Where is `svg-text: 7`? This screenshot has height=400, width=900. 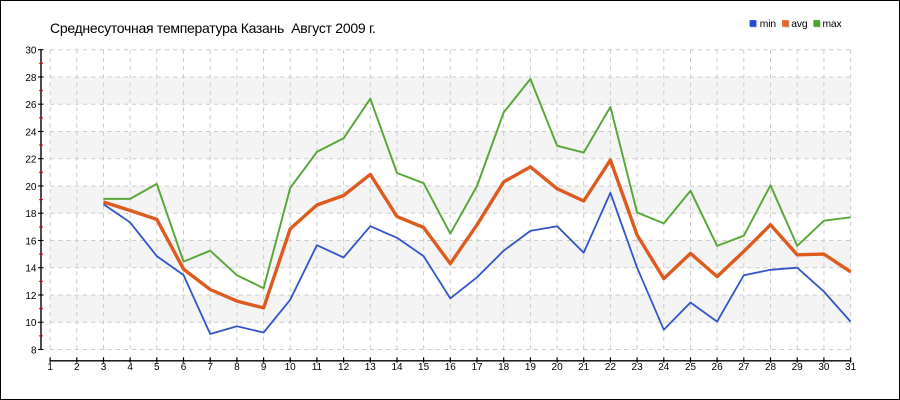 svg-text: 7 is located at coordinates (210, 367).